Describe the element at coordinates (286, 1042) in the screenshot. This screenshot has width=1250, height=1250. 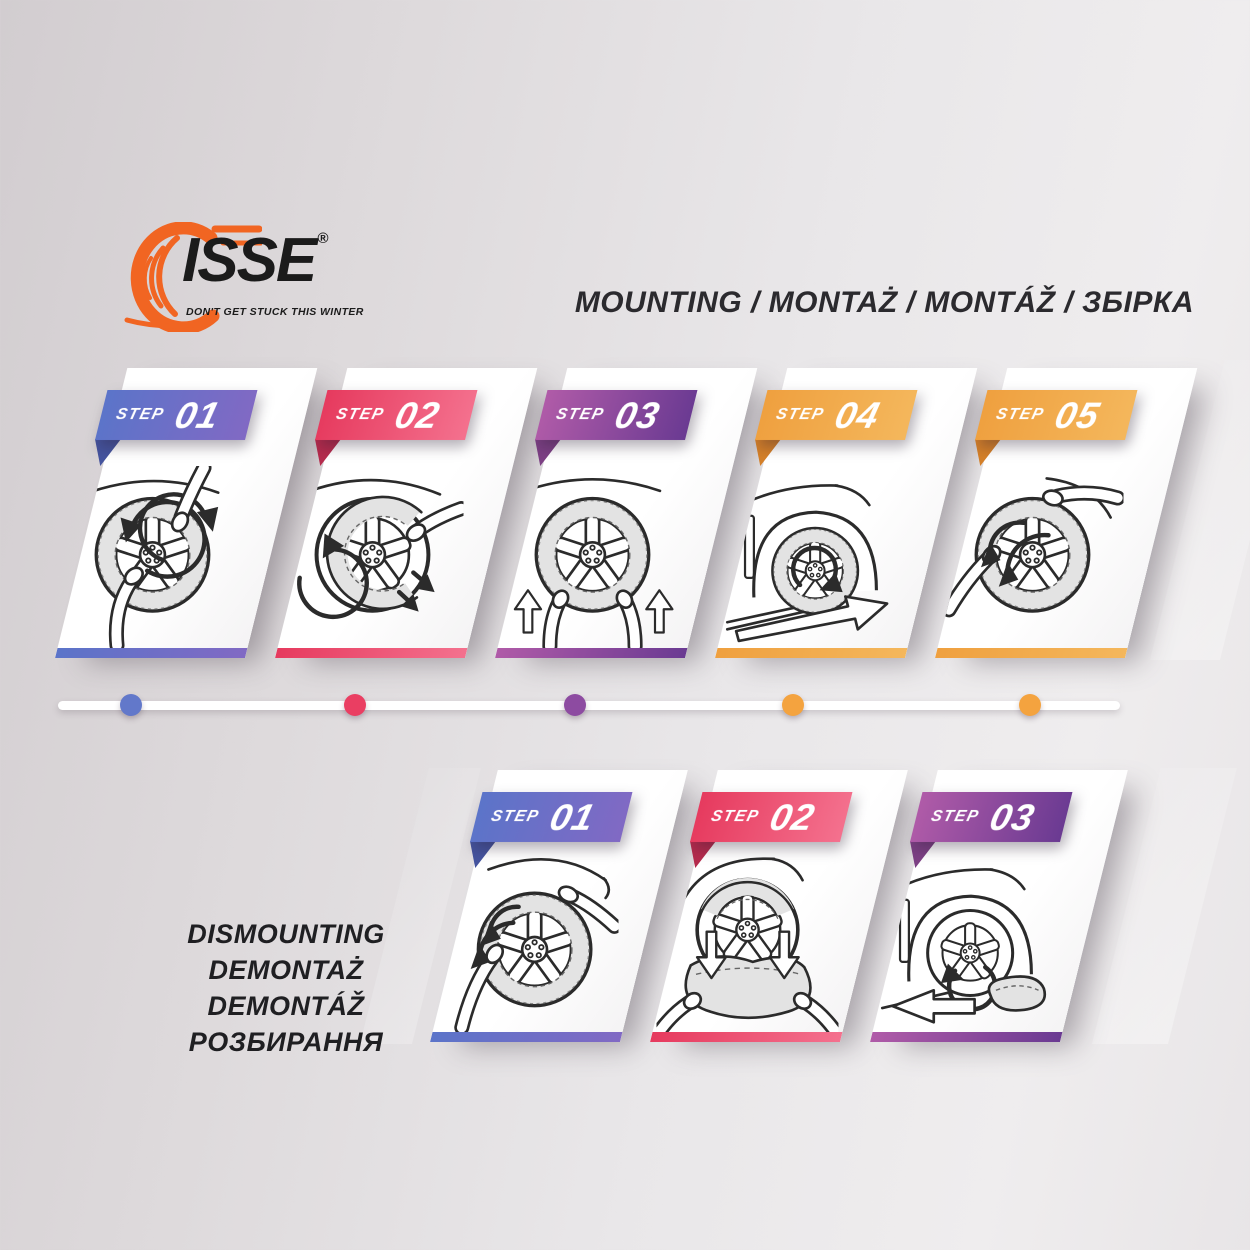
I see `dismounting-title-line: РОЗБИРАННЯ` at that location.